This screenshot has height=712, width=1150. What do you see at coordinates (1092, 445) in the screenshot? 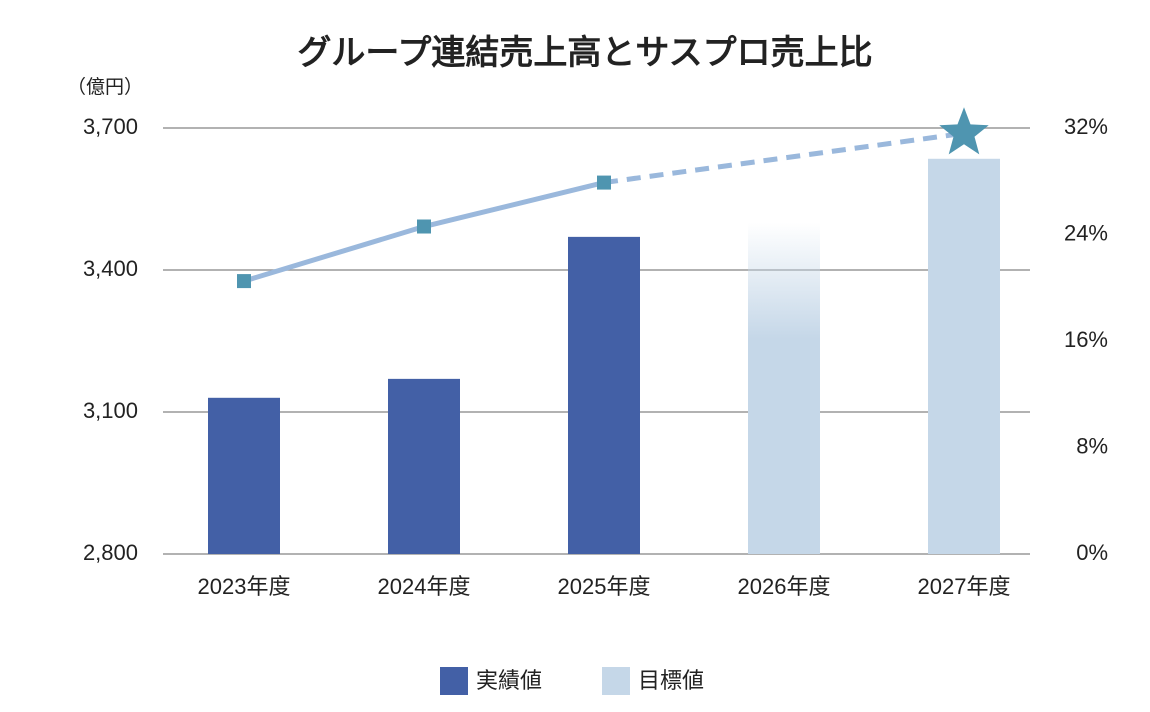
I see `y2-tick-label: 8%` at bounding box center [1092, 445].